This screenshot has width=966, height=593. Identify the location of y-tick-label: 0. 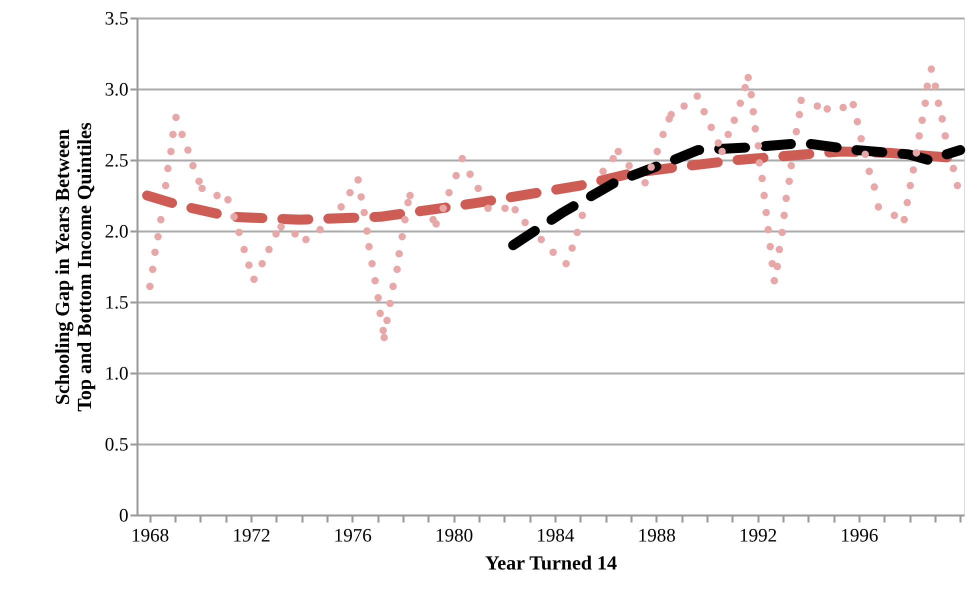
(123, 516).